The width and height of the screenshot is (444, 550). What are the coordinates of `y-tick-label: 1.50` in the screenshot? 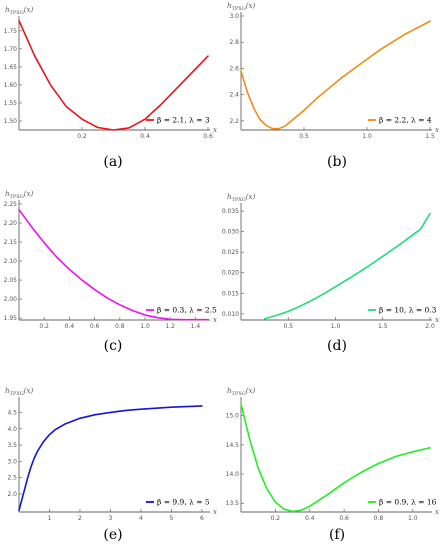 It's located at (11, 121).